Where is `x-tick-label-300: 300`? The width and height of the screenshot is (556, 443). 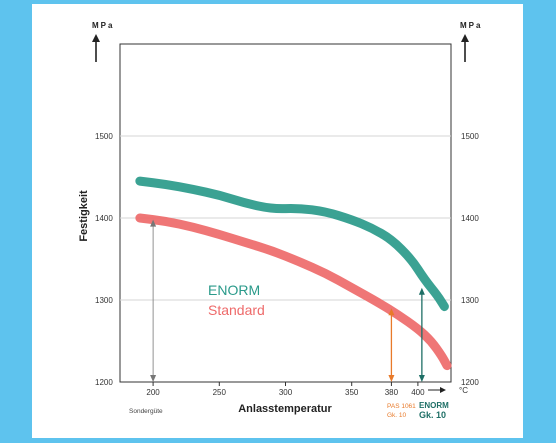
x-tick-label-300: 300 is located at coordinates (286, 392).